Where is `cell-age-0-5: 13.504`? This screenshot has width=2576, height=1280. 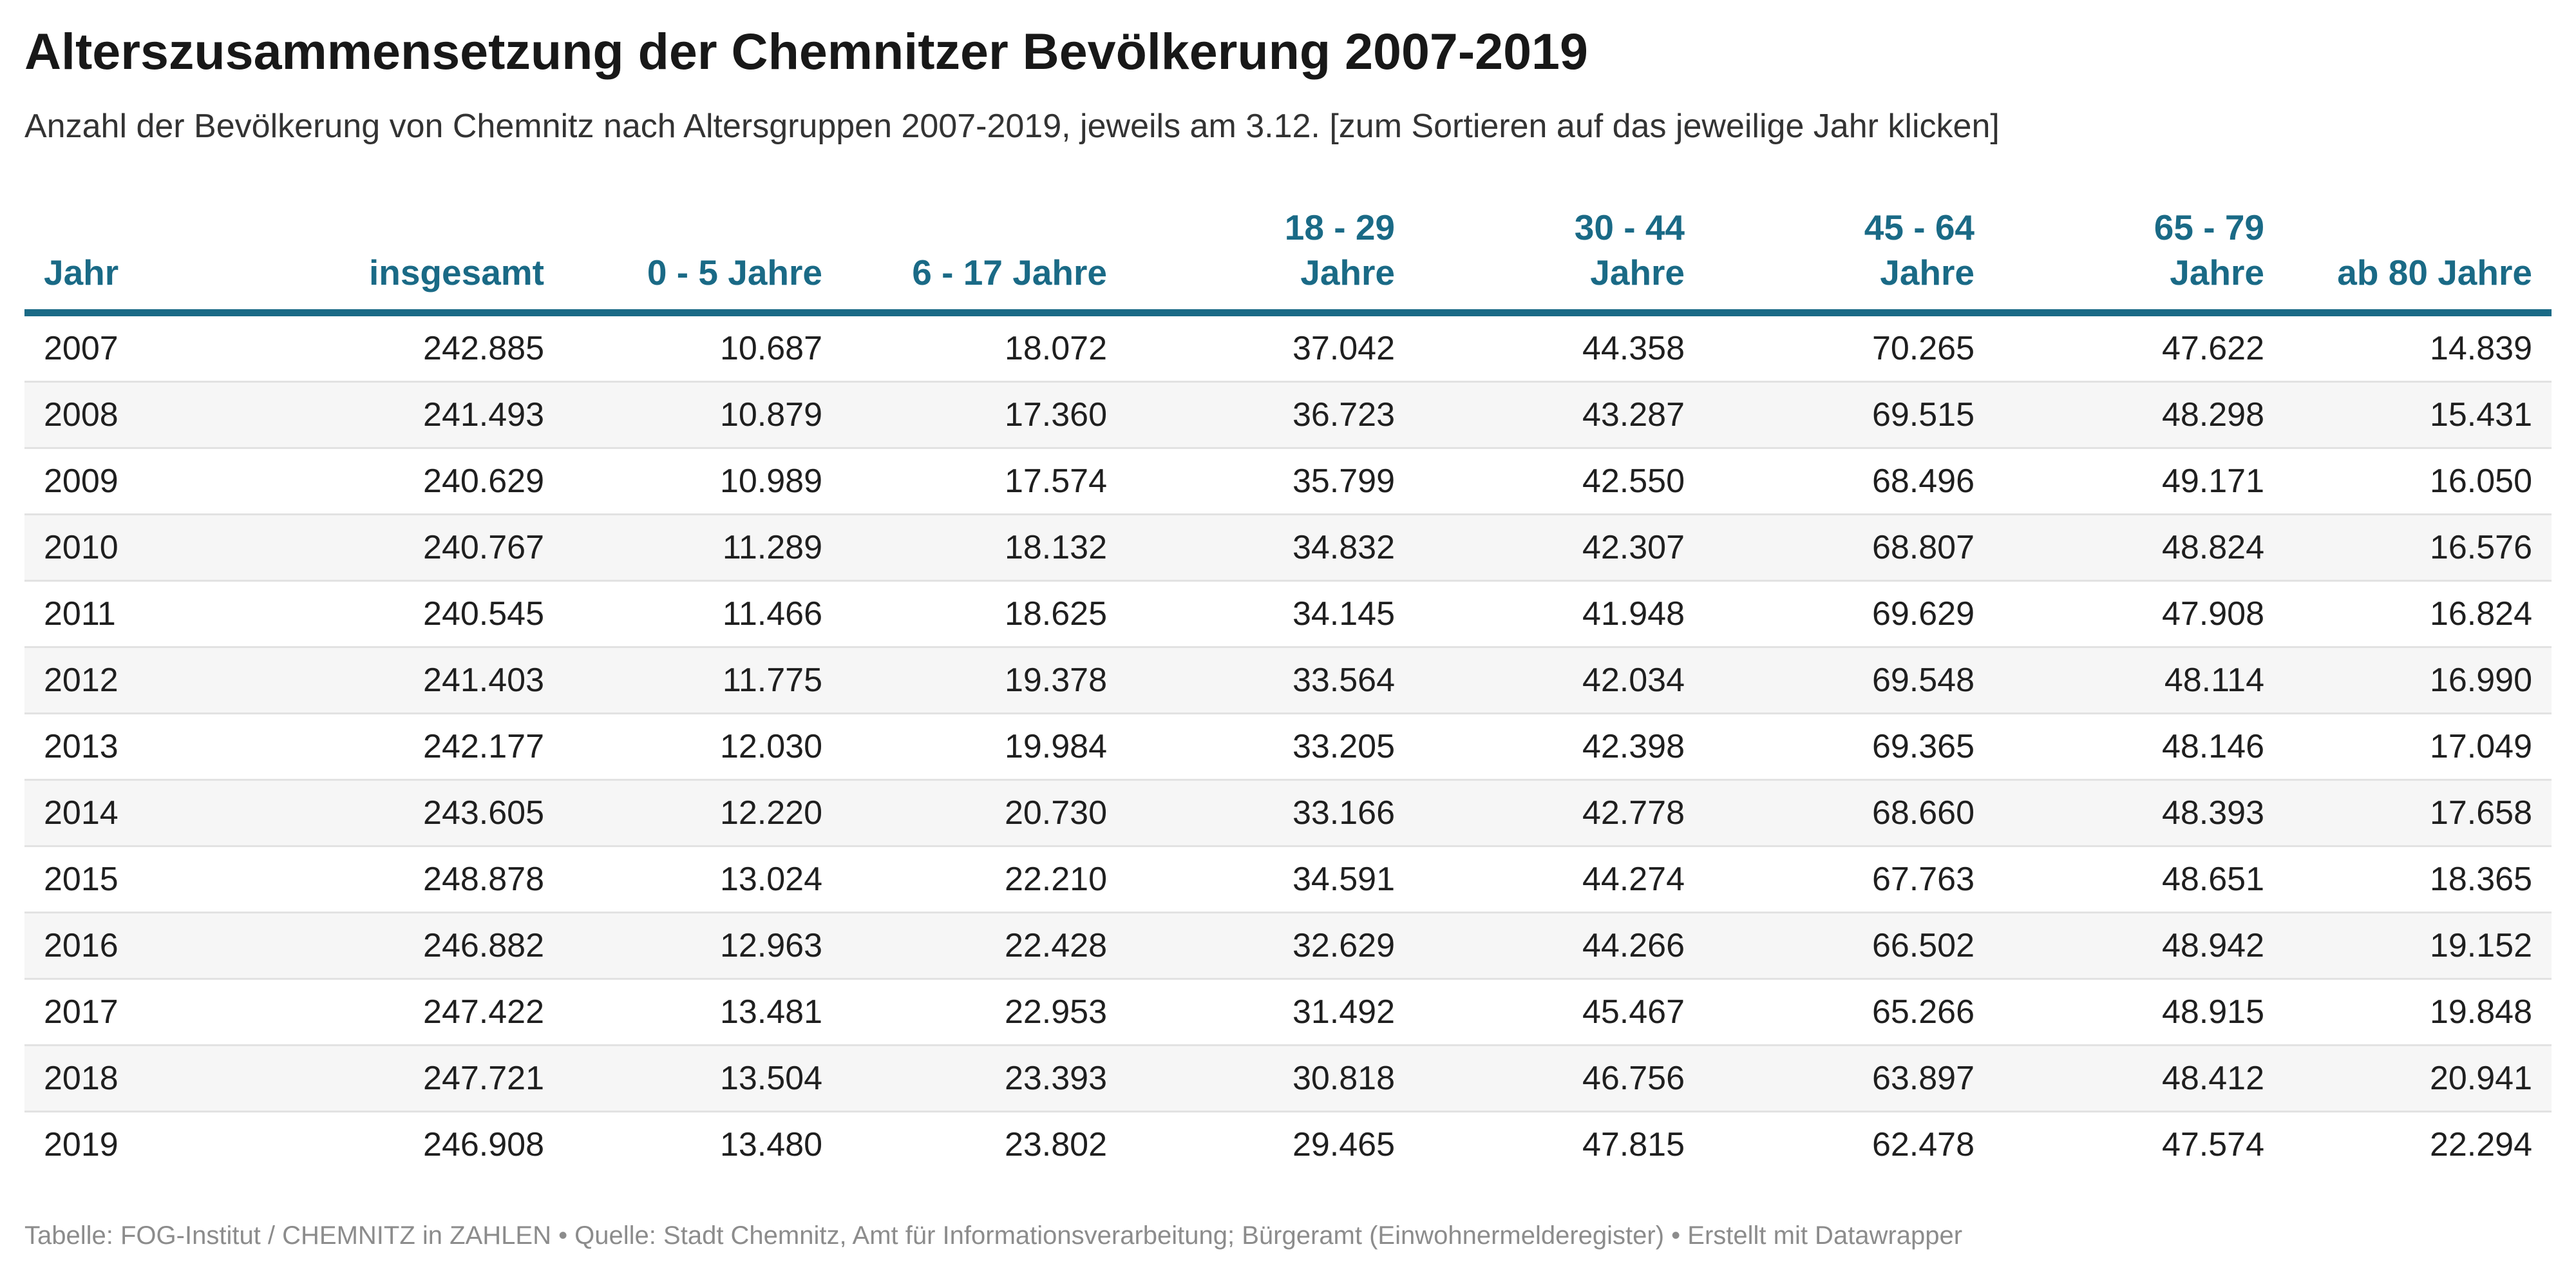 cell-age-0-5: 13.504 is located at coordinates (703, 1079).